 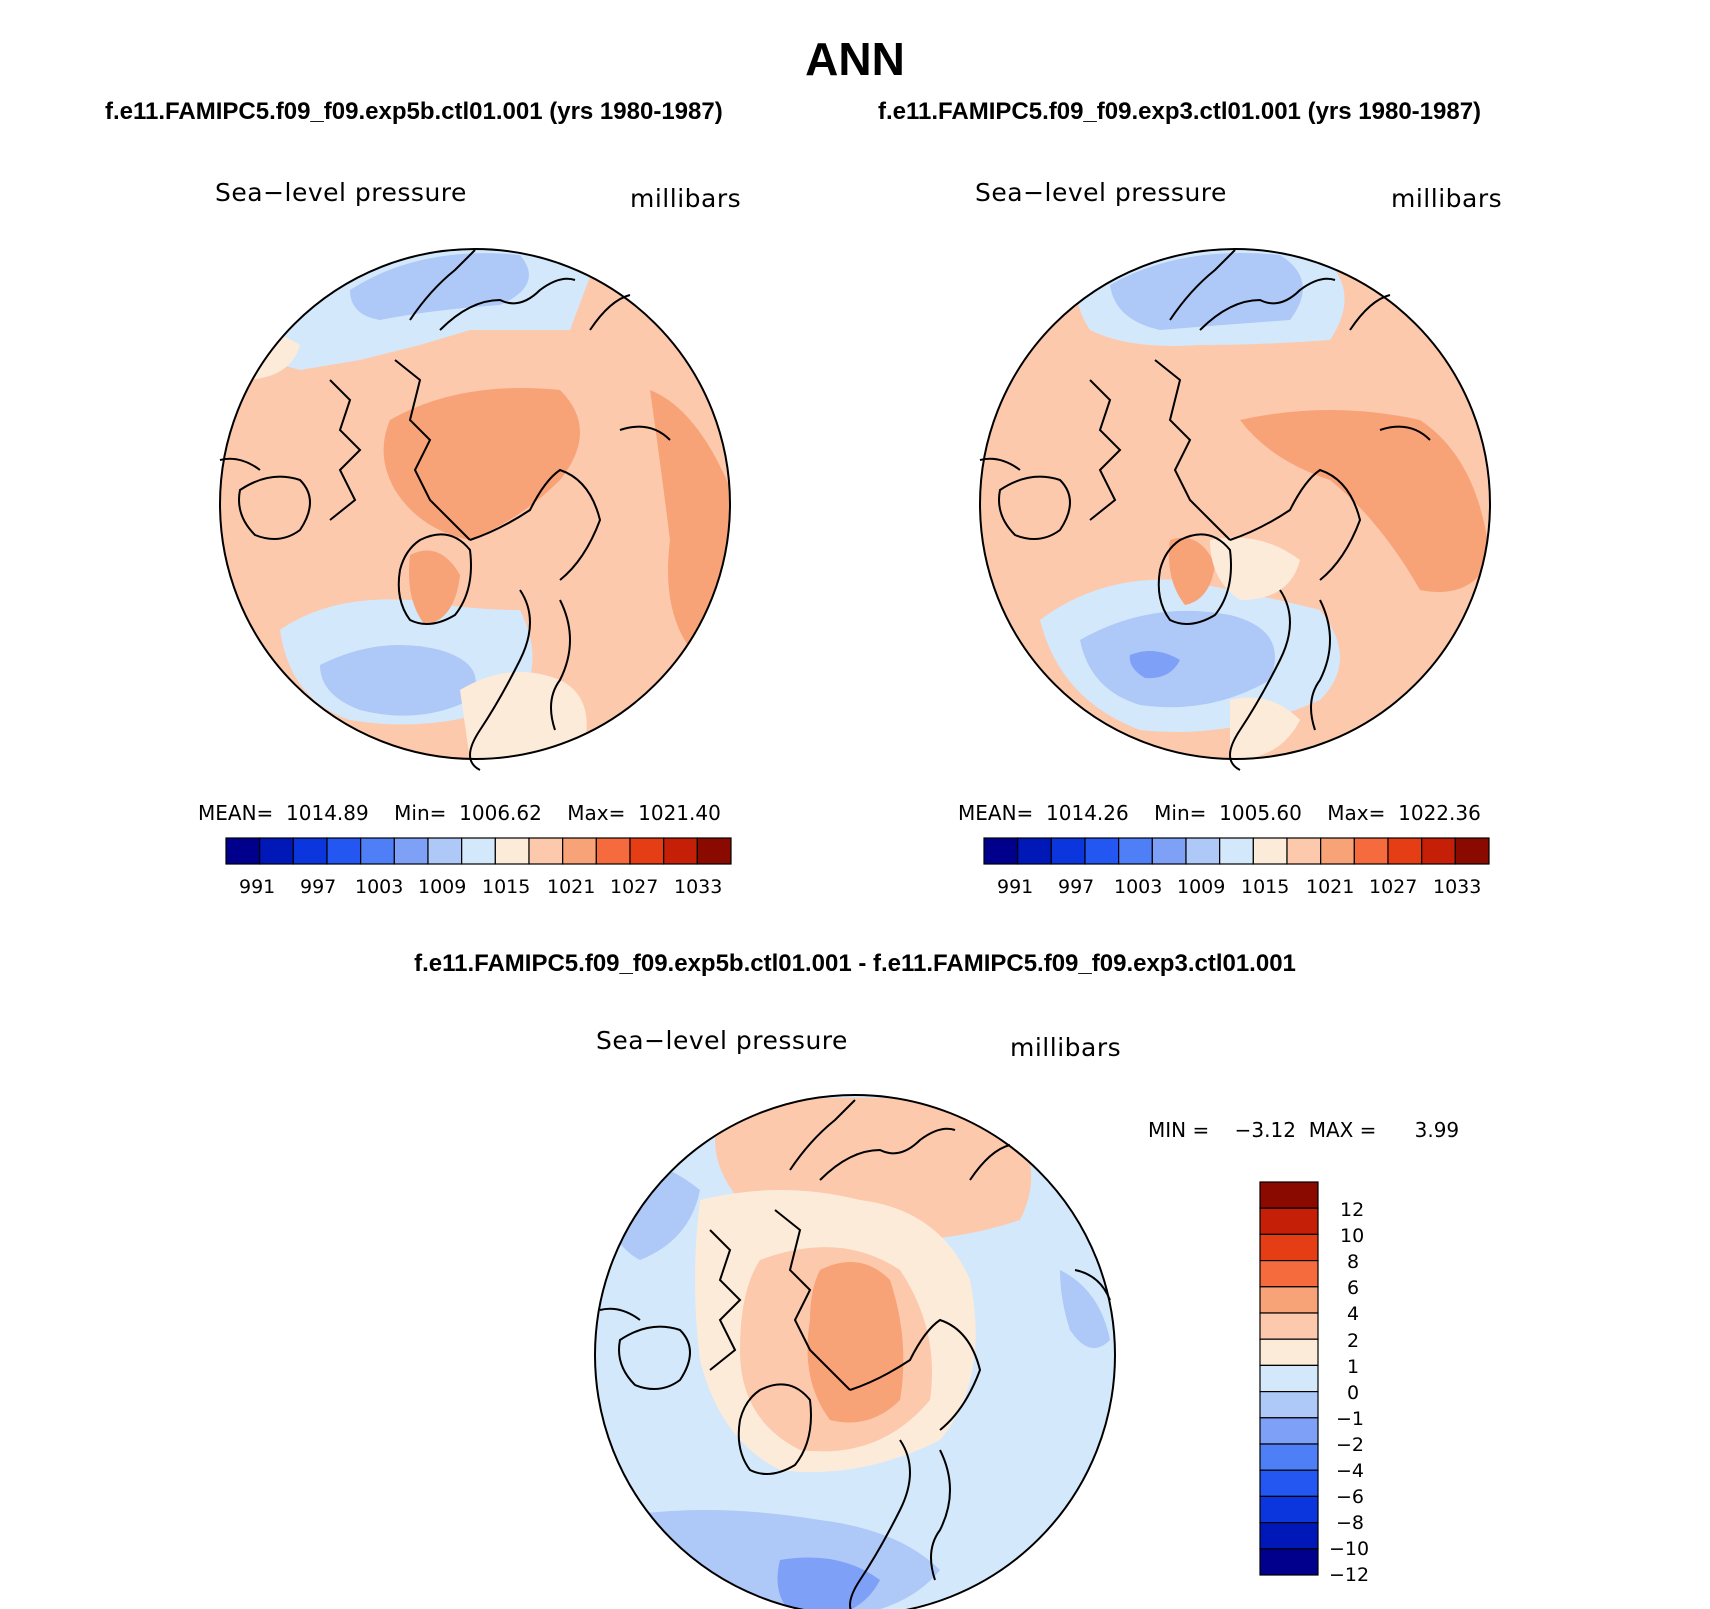 I want to click on panel1-tick: 1021, so click(x=571, y=887).